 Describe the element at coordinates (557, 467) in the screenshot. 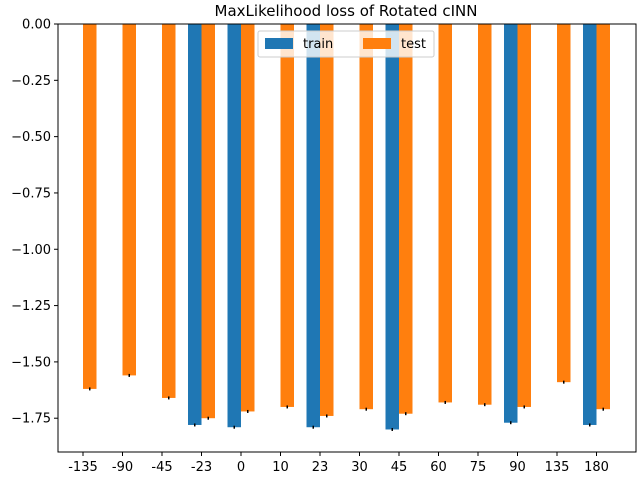

I see `x-tick-label: 135` at that location.